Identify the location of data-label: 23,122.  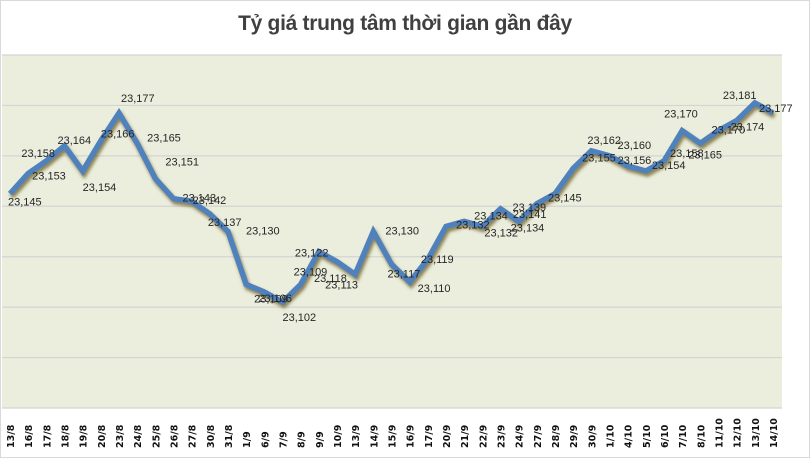
(312, 254).